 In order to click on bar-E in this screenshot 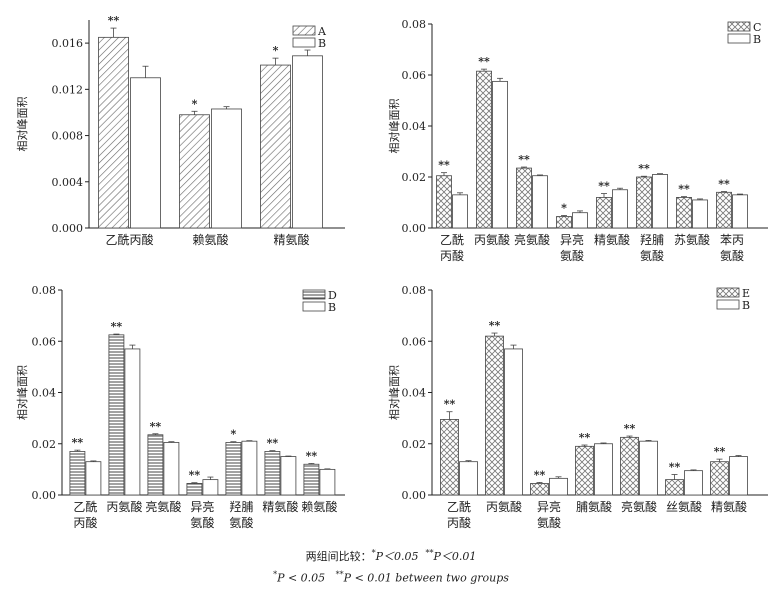, I will do `click(674, 487)`.